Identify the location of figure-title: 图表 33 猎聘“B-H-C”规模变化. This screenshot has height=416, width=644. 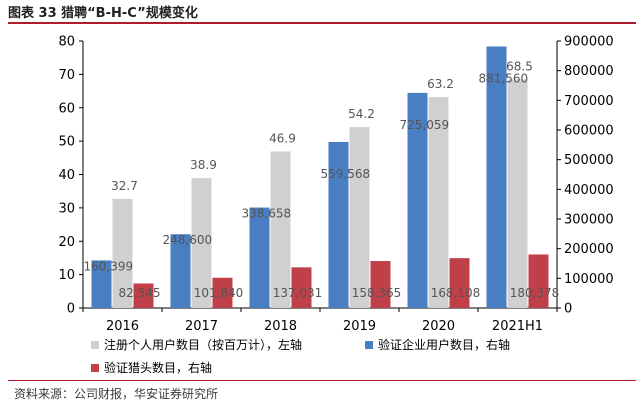
(103, 13).